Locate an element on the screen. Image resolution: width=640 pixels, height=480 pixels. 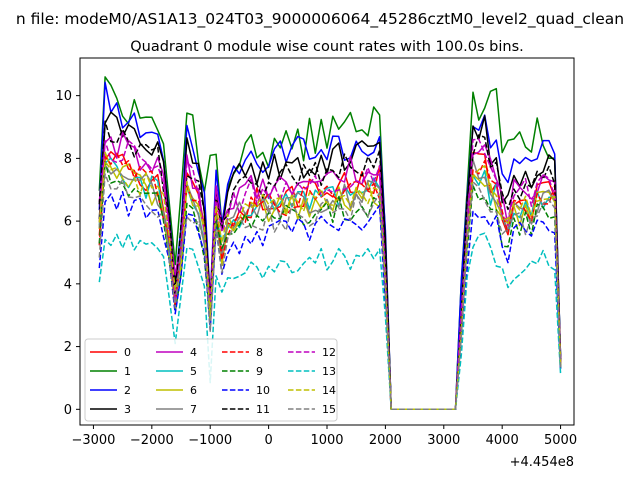
legend-label: 9 is located at coordinates (259, 371).